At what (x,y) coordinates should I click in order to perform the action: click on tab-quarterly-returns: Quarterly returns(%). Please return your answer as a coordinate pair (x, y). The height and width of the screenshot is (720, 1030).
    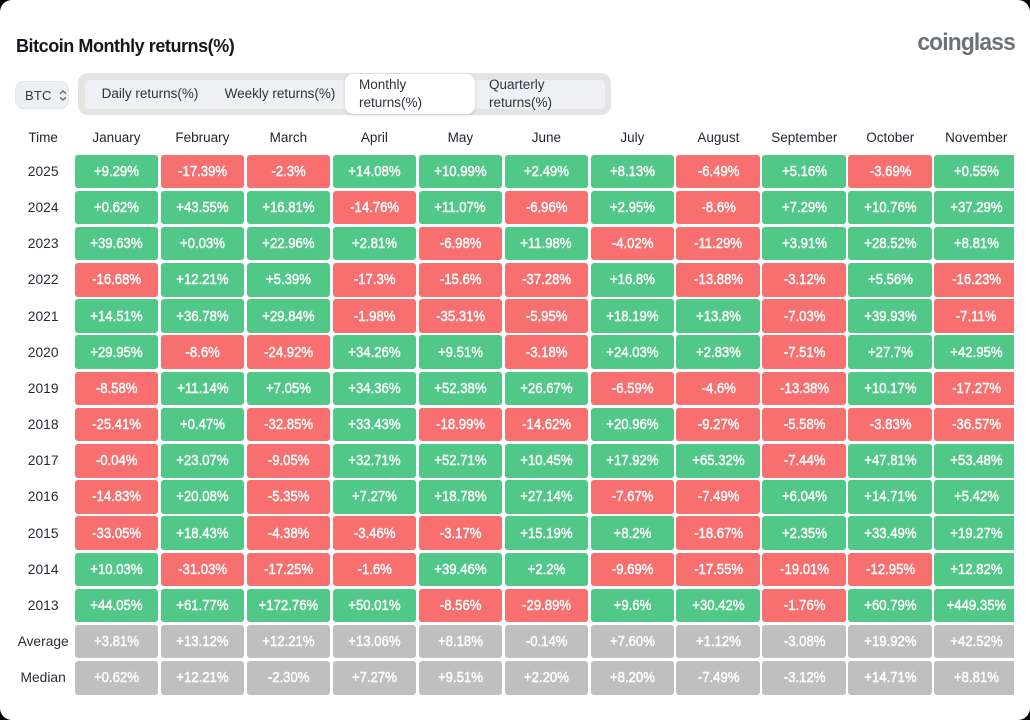
    Looking at the image, I should click on (540, 94).